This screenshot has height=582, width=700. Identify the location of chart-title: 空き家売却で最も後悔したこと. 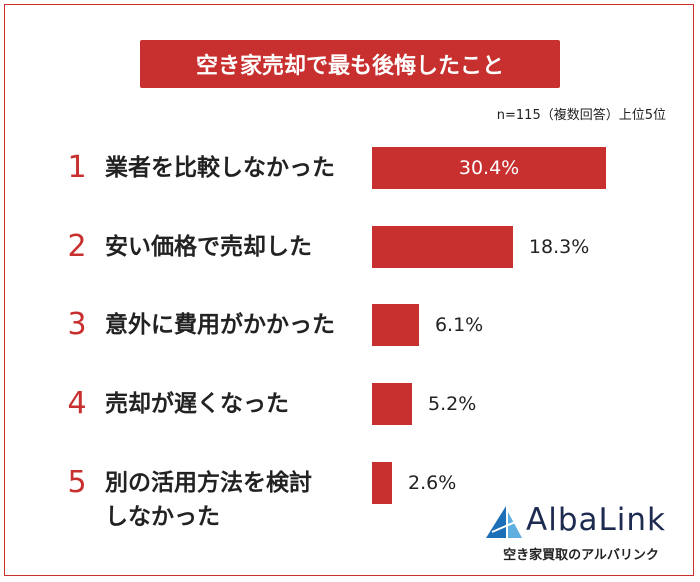
(350, 64).